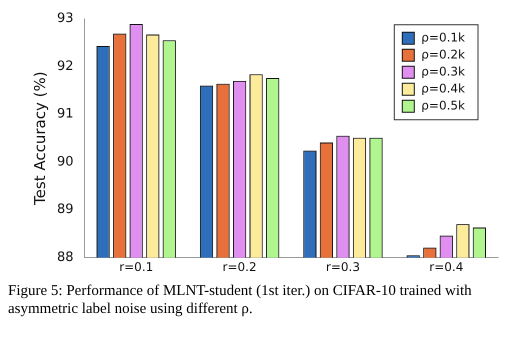 The width and height of the screenshot is (516, 340). I want to click on legend-label: ρ=0.4k, so click(443, 88).